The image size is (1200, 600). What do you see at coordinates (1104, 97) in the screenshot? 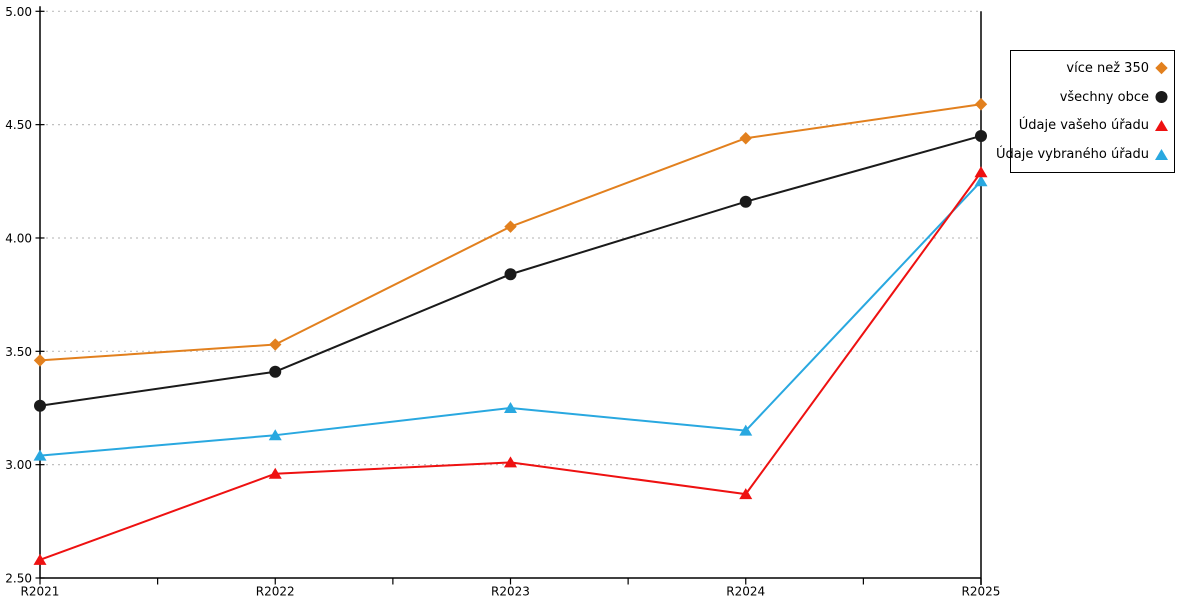
I see `legend-label: všechny obce` at bounding box center [1104, 97].